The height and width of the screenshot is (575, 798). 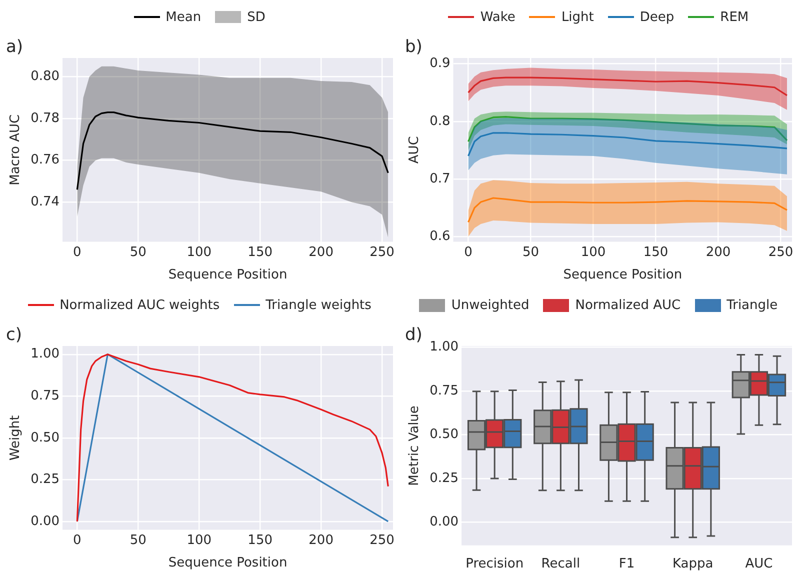 What do you see at coordinates (16, 438) in the screenshot?
I see `y-axis-title: Weight` at bounding box center [16, 438].